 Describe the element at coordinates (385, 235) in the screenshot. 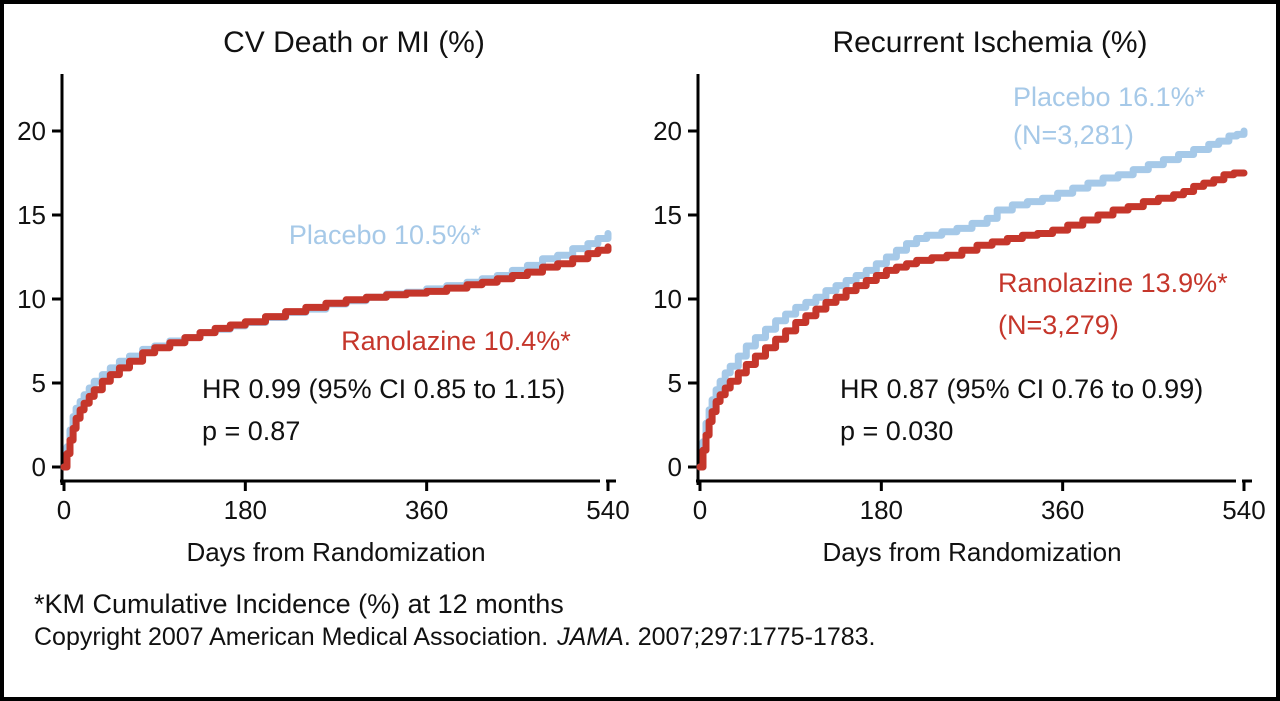

I see `placebo-curve-label: Placebo 10.5%*` at that location.